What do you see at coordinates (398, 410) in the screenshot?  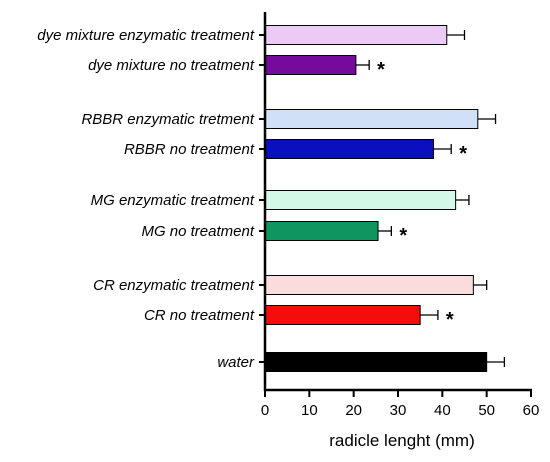 I see `x-tick-label: 30` at bounding box center [398, 410].